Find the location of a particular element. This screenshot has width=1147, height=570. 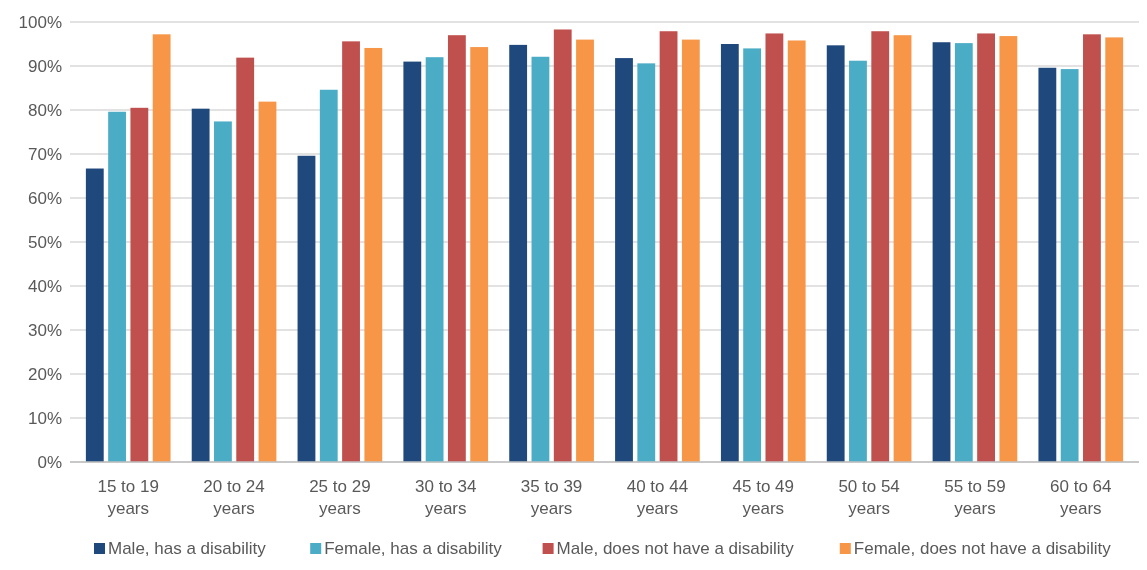

x-tick-label: 30 to 34 years is located at coordinates (446, 498).